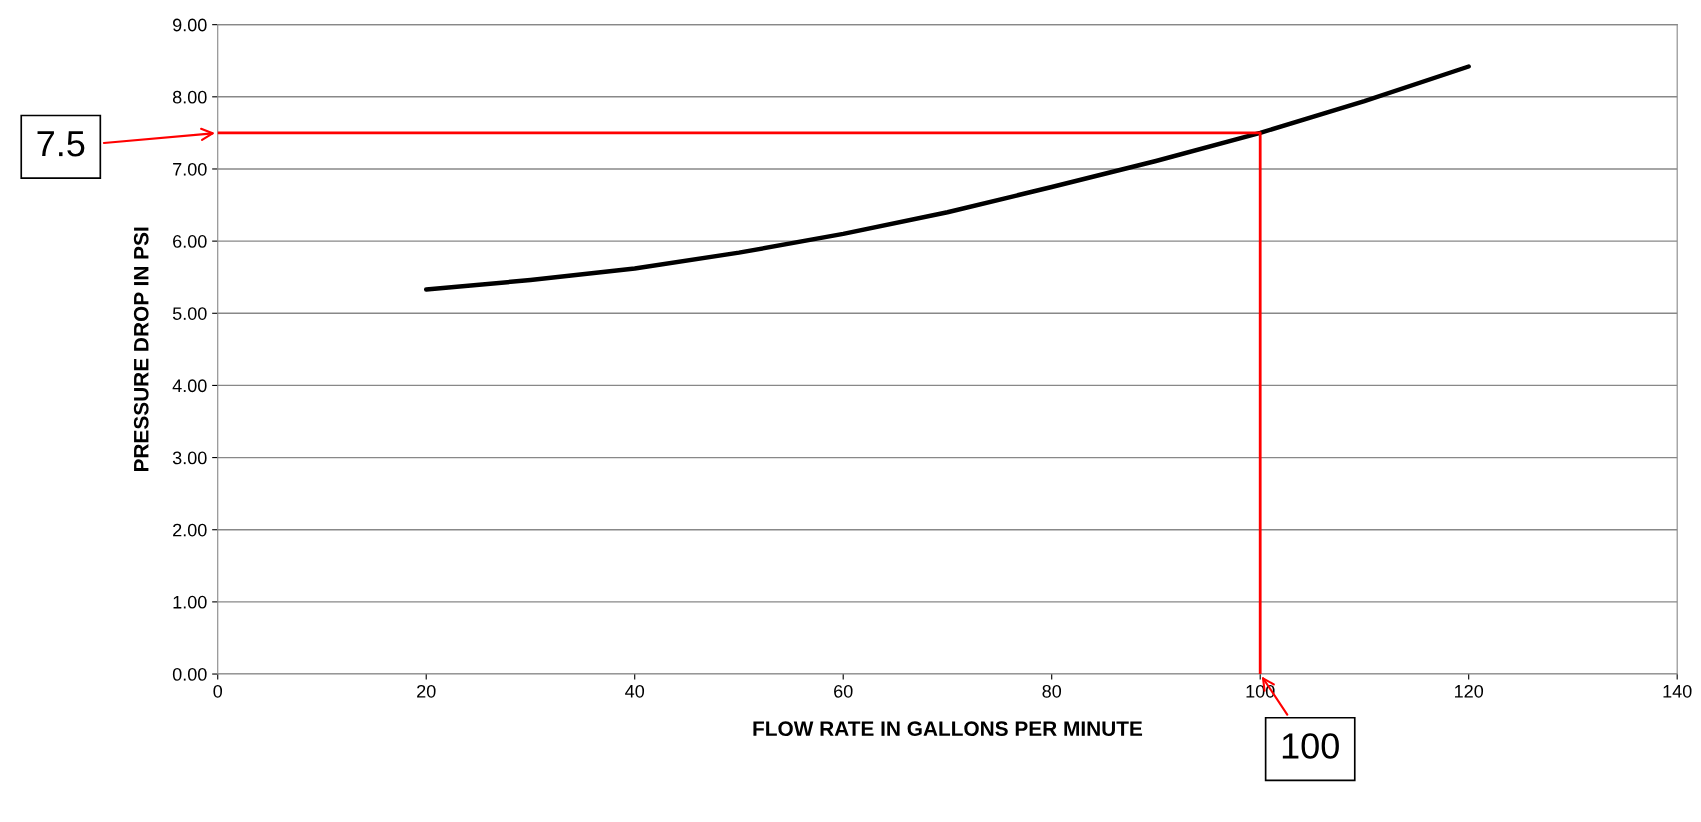 This screenshot has width=1701, height=822. What do you see at coordinates (1677, 691) in the screenshot?
I see `x-tick-label: 140` at bounding box center [1677, 691].